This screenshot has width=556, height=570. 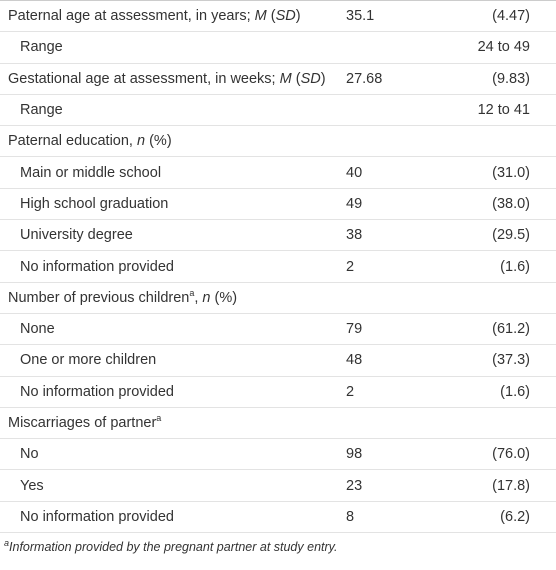 I want to click on text: No, so click(x=29, y=454).